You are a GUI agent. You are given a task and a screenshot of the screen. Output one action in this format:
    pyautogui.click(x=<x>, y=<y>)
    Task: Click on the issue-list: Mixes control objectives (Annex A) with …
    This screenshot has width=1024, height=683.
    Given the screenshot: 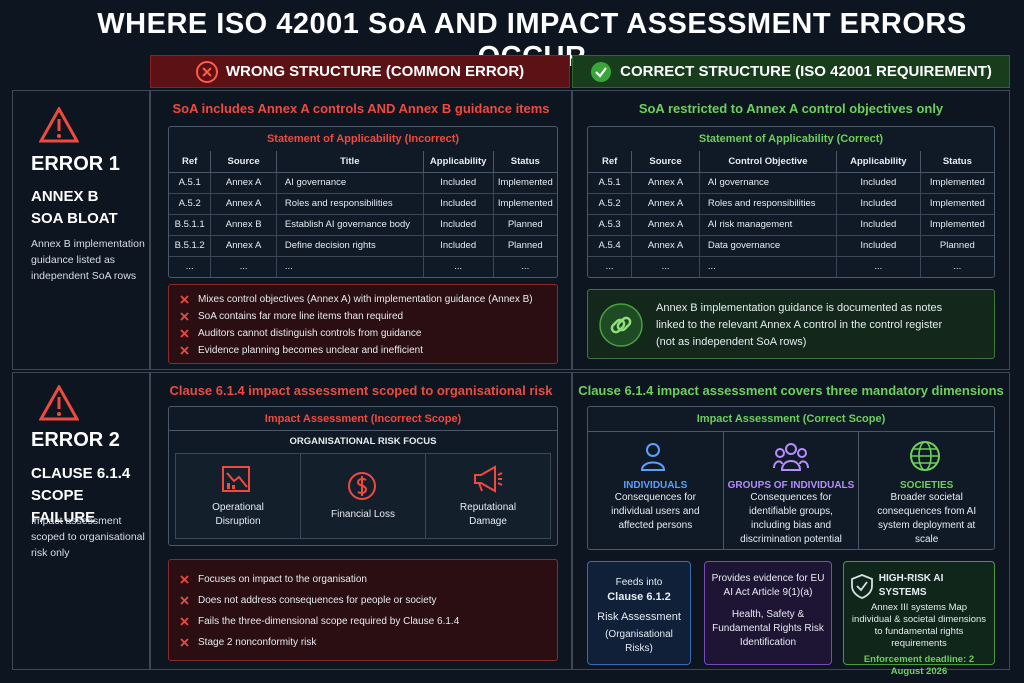 What is the action you would take?
    pyautogui.click(x=363, y=324)
    